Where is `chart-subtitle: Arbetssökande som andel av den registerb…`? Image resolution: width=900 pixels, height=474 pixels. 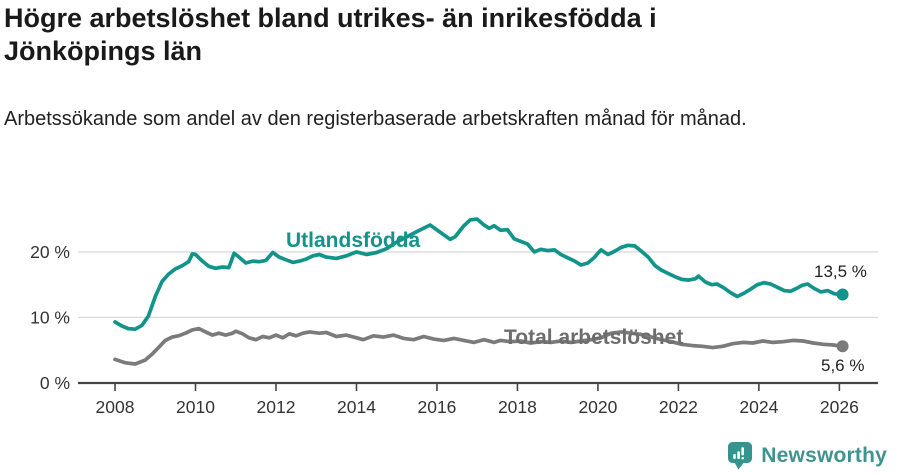 chart-subtitle: Arbetssökande som andel av den registerb… is located at coordinates (375, 119).